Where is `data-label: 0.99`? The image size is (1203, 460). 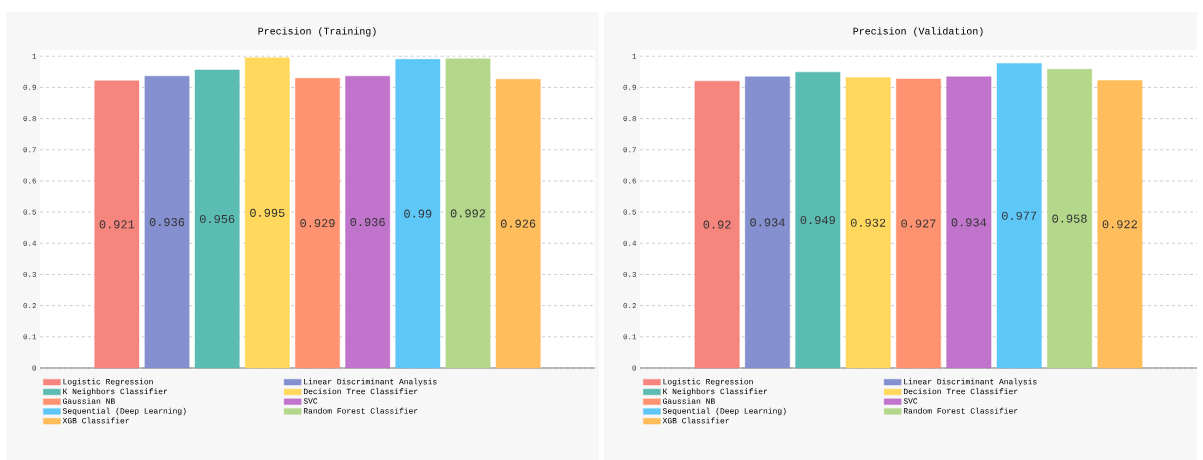
data-label: 0.99 is located at coordinates (418, 213).